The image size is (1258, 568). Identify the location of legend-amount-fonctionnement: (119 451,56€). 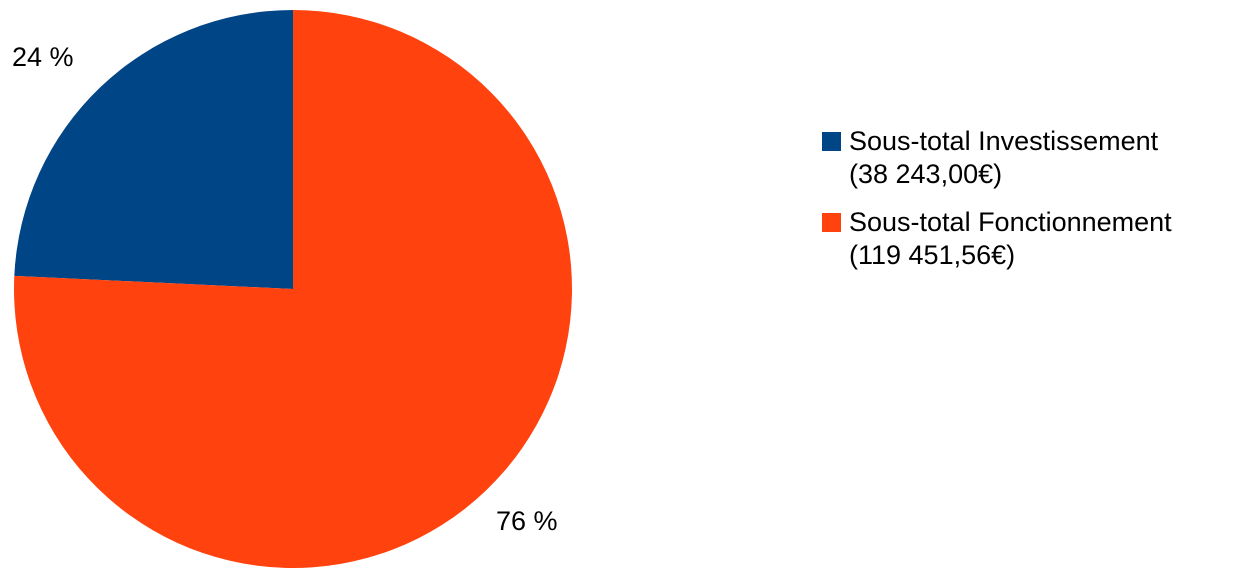
(932, 255).